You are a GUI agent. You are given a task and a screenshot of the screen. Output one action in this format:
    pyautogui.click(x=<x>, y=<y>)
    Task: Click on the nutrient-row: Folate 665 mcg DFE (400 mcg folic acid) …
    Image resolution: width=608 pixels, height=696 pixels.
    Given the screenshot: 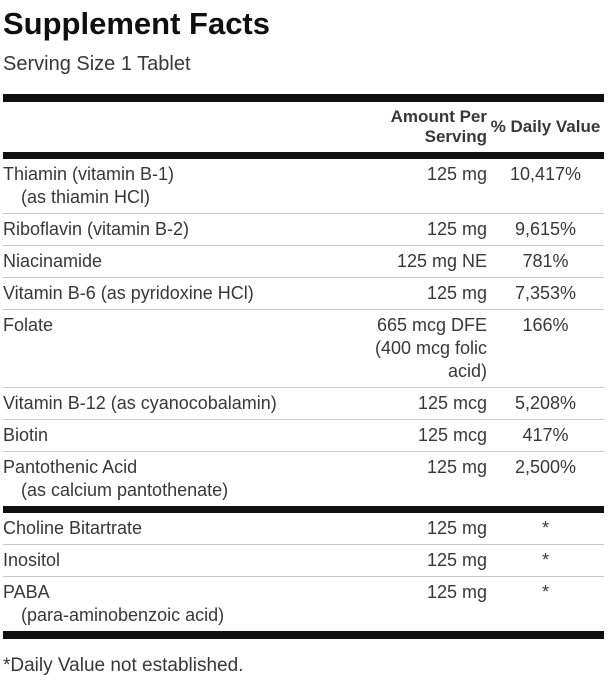 What is the action you would take?
    pyautogui.click(x=303, y=349)
    